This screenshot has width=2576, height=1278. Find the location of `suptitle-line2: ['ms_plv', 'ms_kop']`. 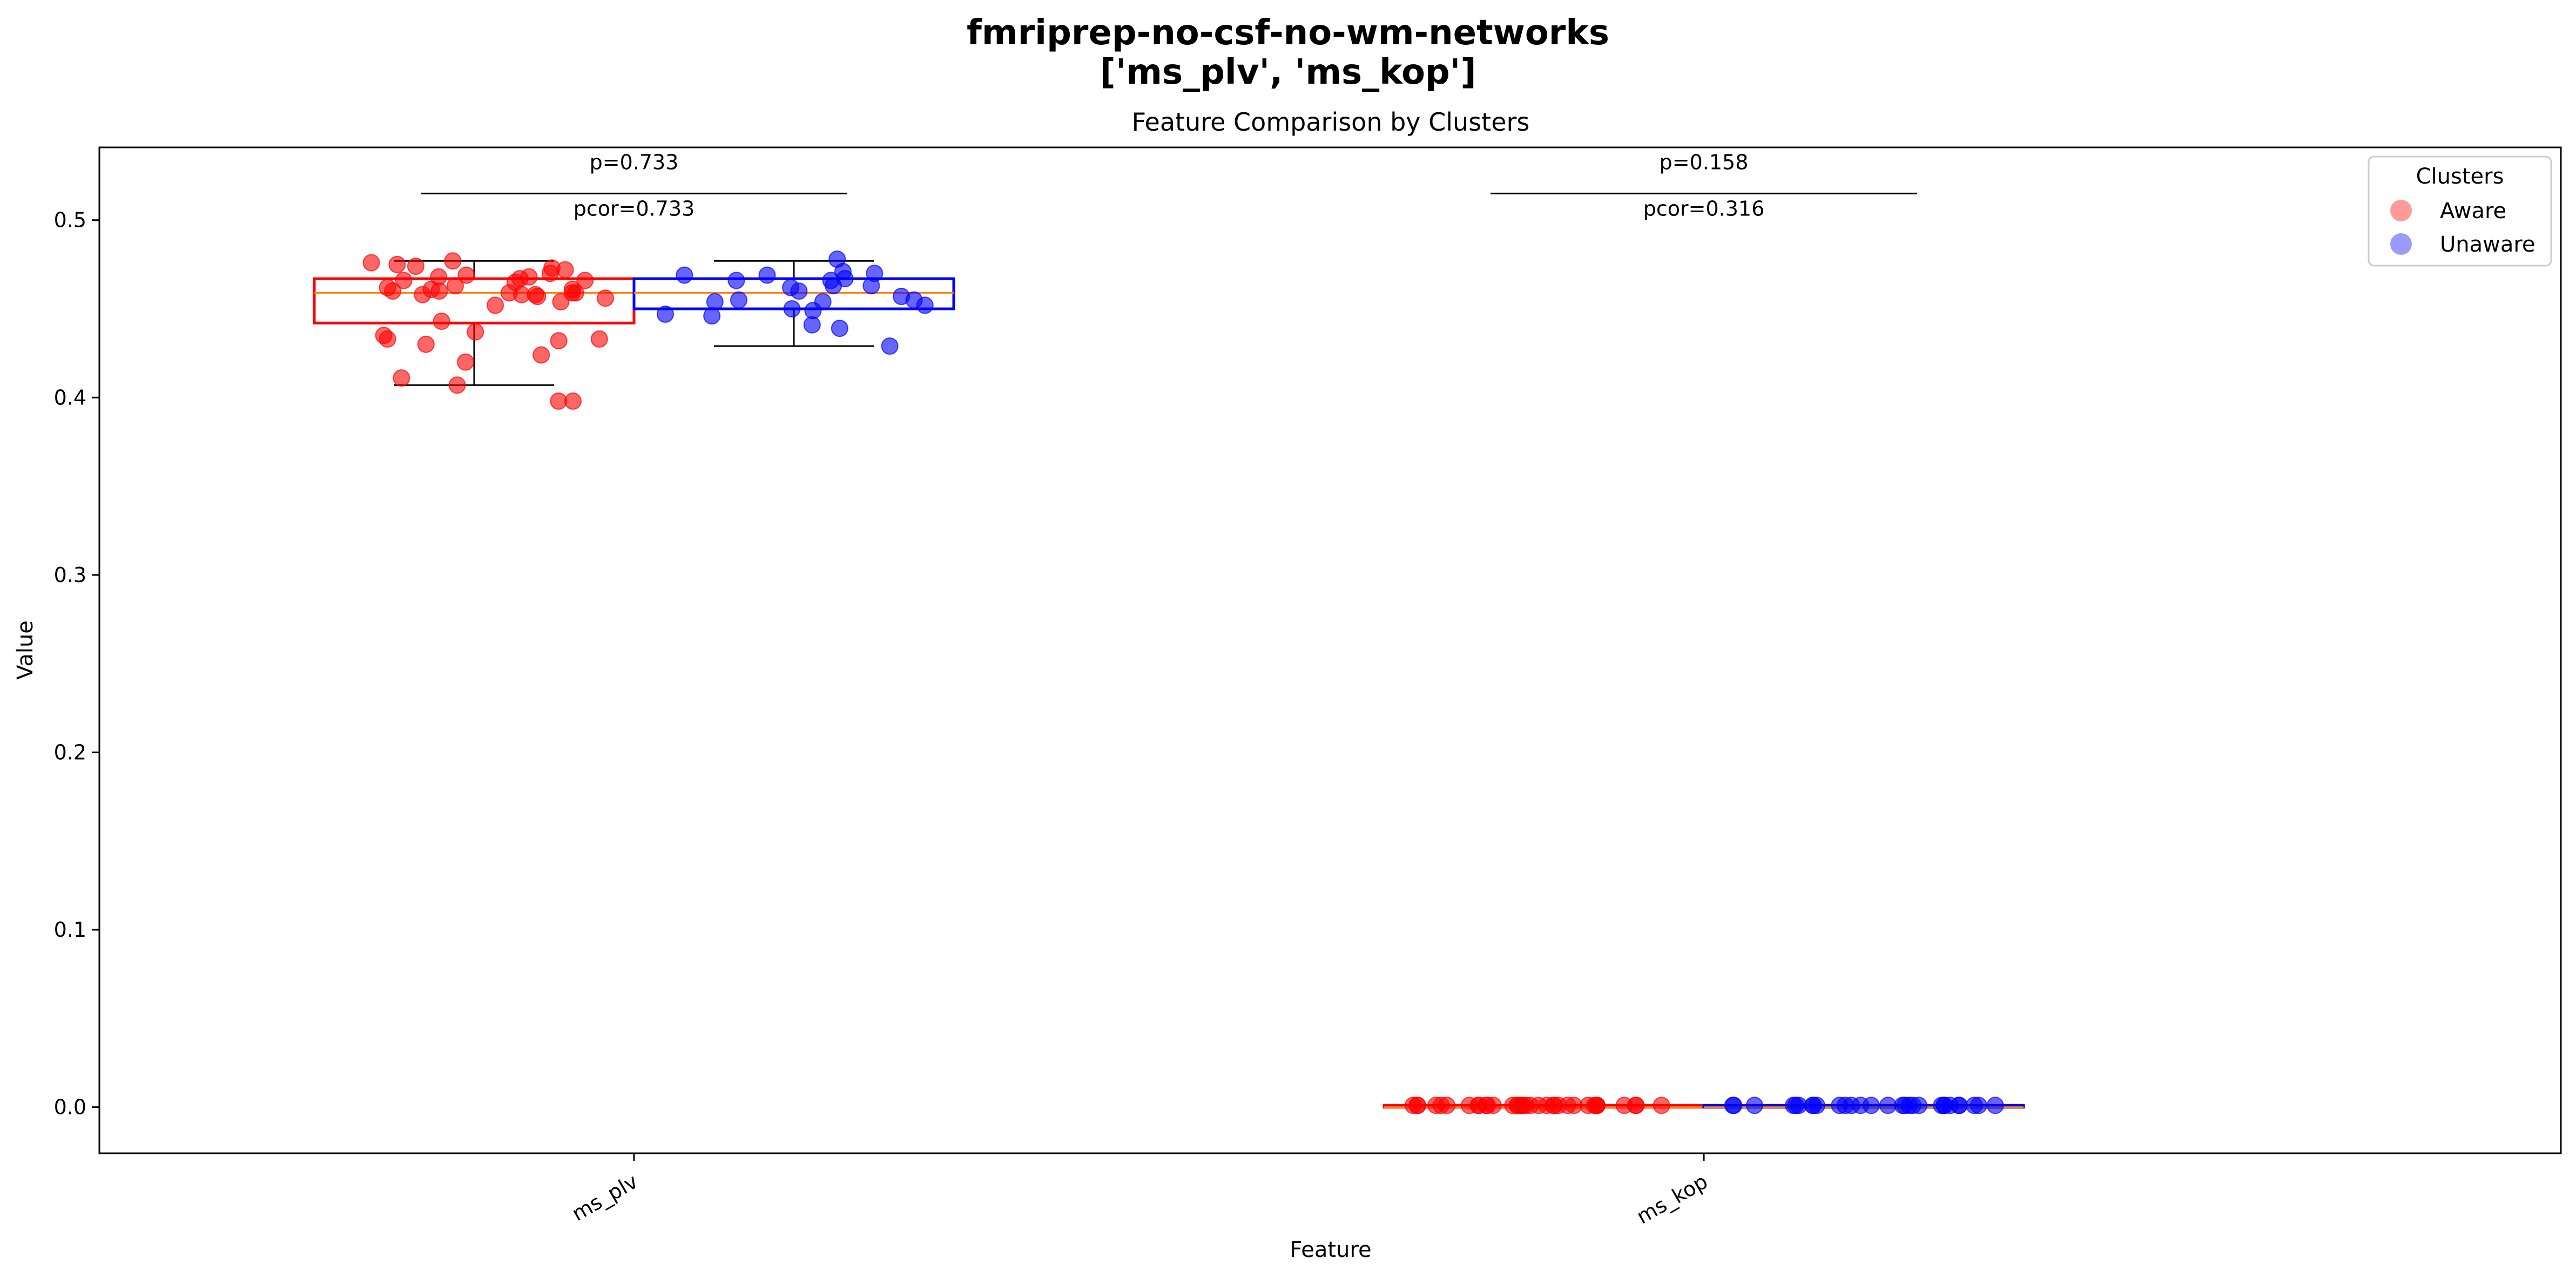

suptitle-line2: ['ms_plv', 'ms_kop'] is located at coordinates (1288, 72).